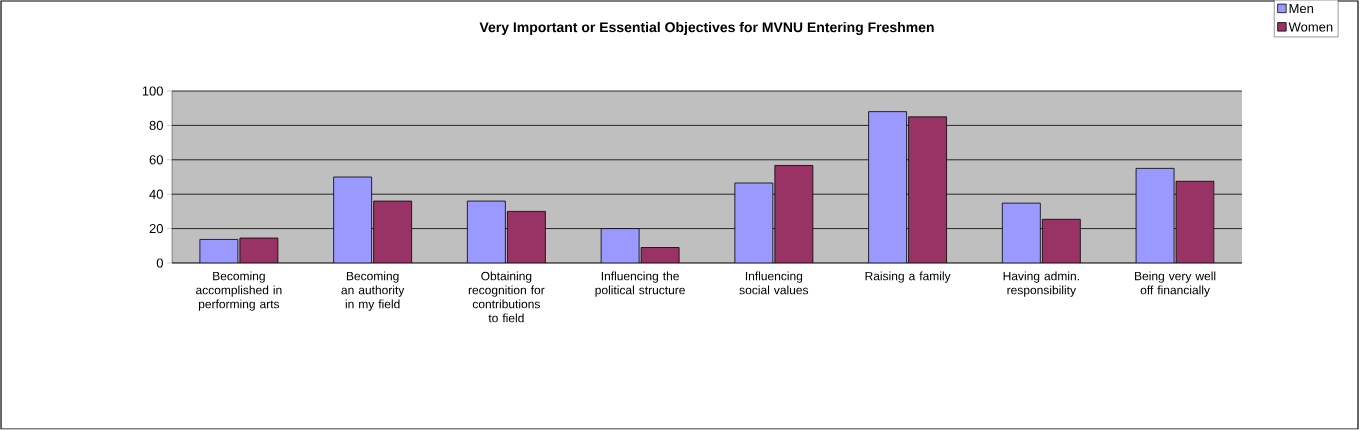  What do you see at coordinates (152, 91) in the screenshot?
I see `y-tick-label: 100` at bounding box center [152, 91].